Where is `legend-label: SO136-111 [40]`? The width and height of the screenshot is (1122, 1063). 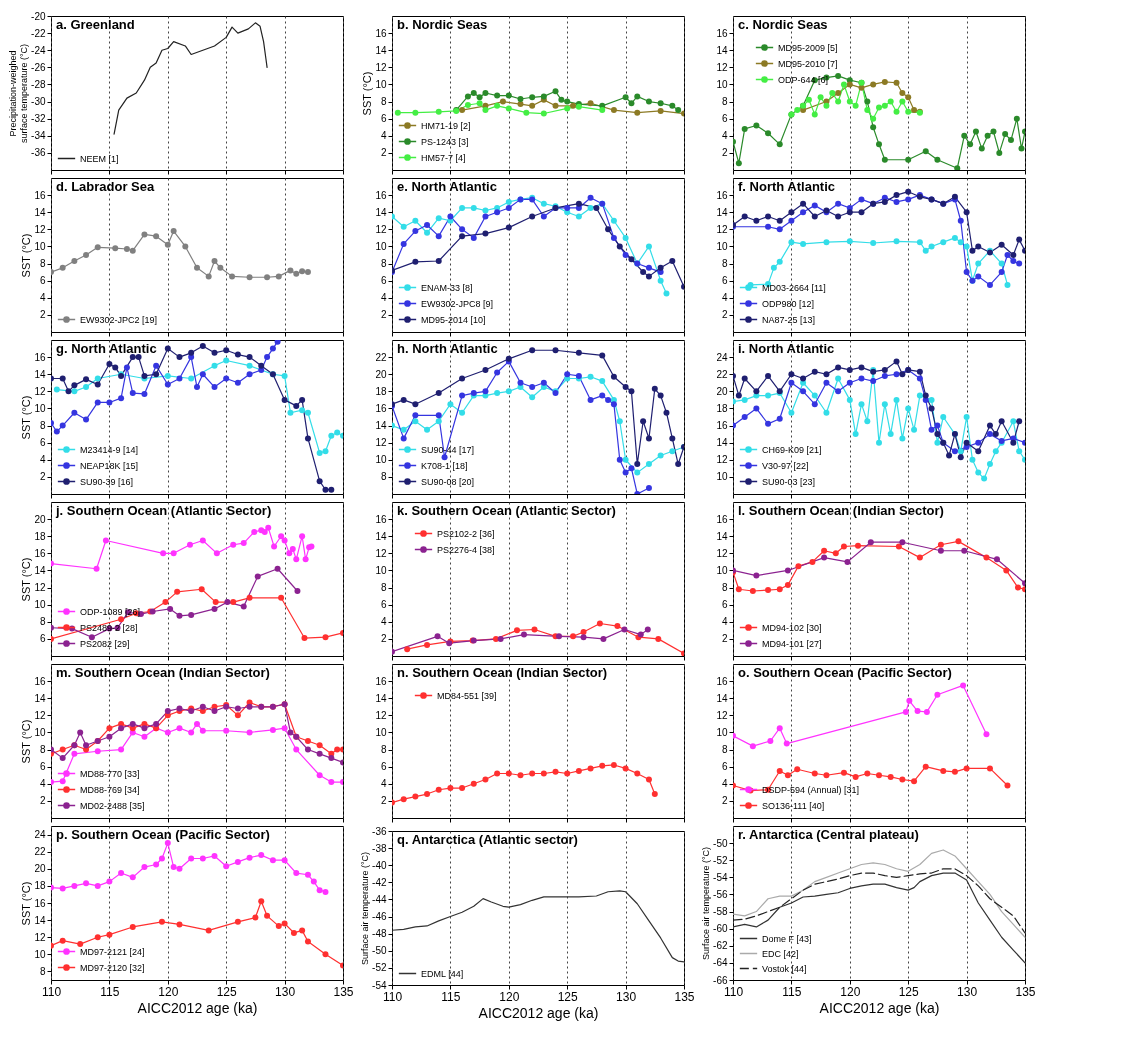 legend-label: SO136-111 [40] is located at coordinates (793, 805).